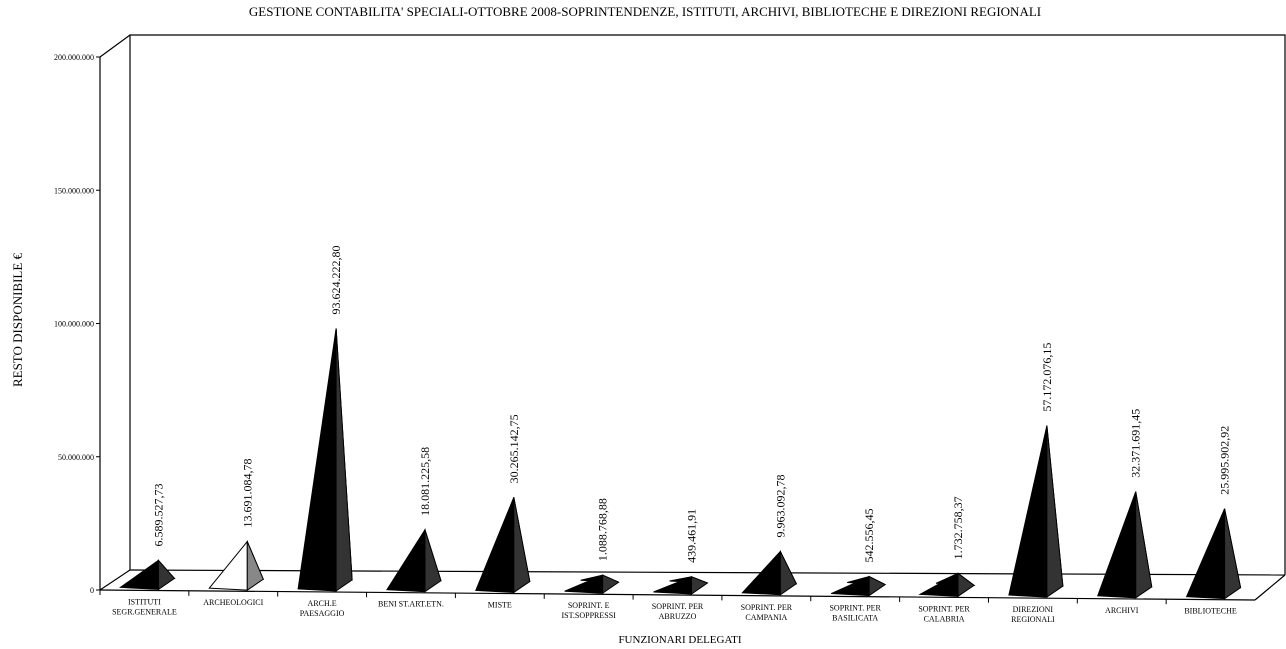 Image resolution: width=1286 pixels, height=649 pixels. What do you see at coordinates (247, 493) in the screenshot?
I see `data-label: 13.691.084,78` at bounding box center [247, 493].